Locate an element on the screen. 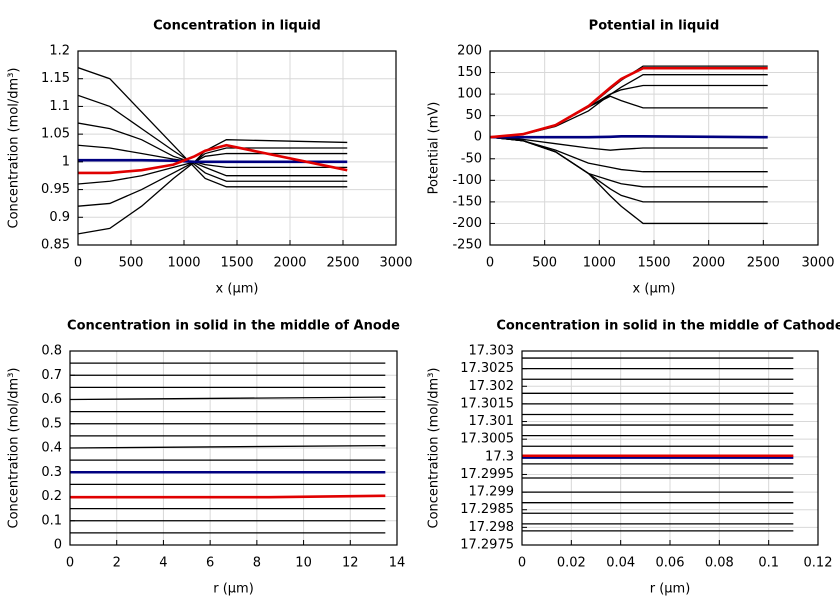 This screenshot has height=600, width=840. y-tick-label: 17.3005 is located at coordinates (487, 439).